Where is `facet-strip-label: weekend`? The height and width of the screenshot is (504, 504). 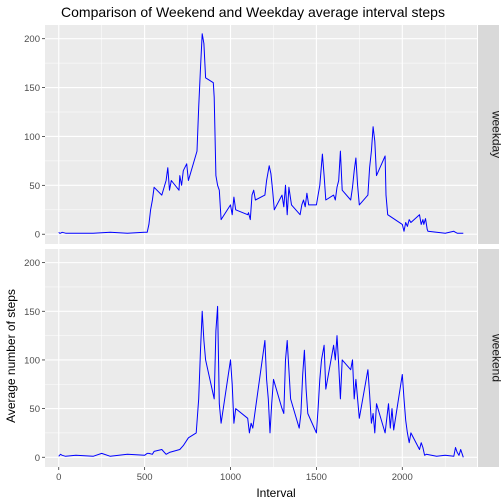 facet-strip-label: weekend is located at coordinates (497, 357).